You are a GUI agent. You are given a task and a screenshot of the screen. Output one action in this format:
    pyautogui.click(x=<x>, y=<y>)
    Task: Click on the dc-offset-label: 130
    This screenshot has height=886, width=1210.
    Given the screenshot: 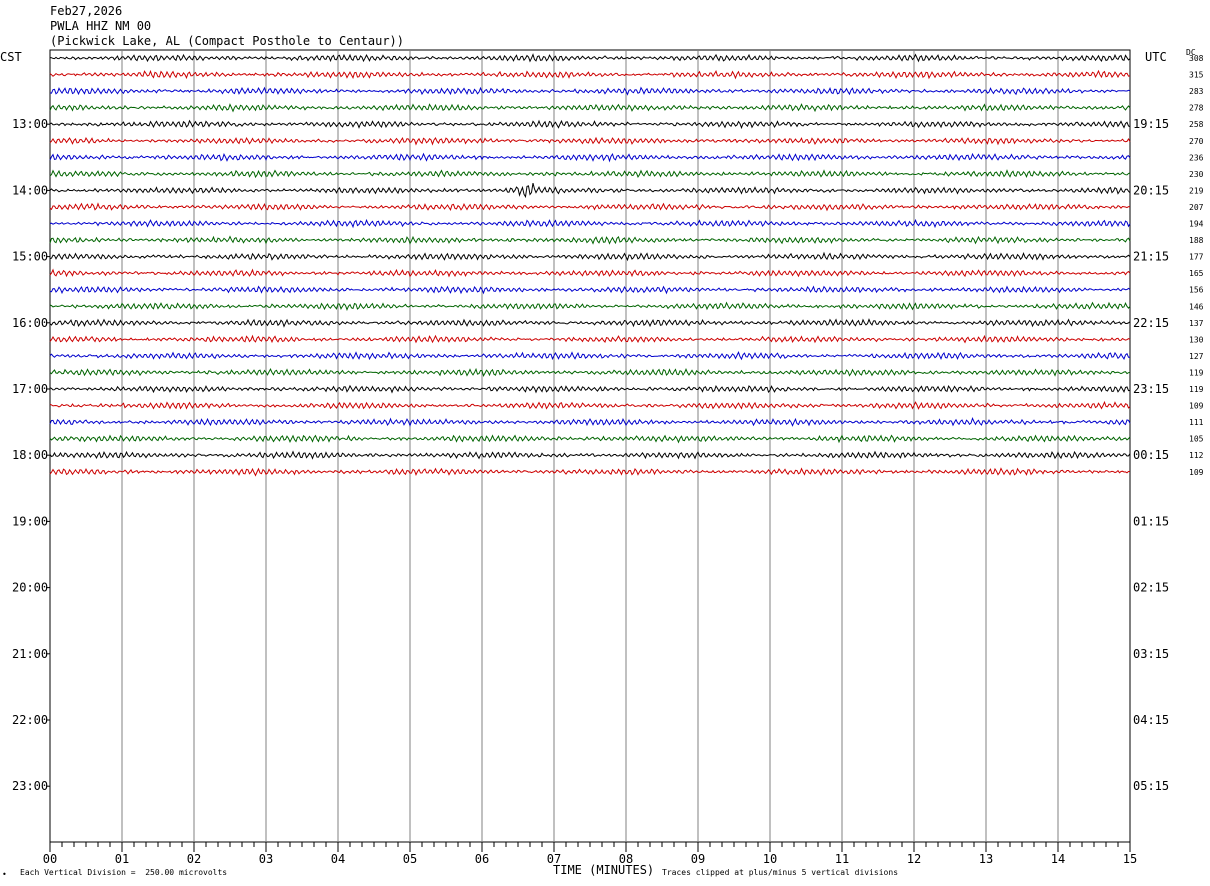 What is the action you would take?
    pyautogui.click(x=1196, y=339)
    